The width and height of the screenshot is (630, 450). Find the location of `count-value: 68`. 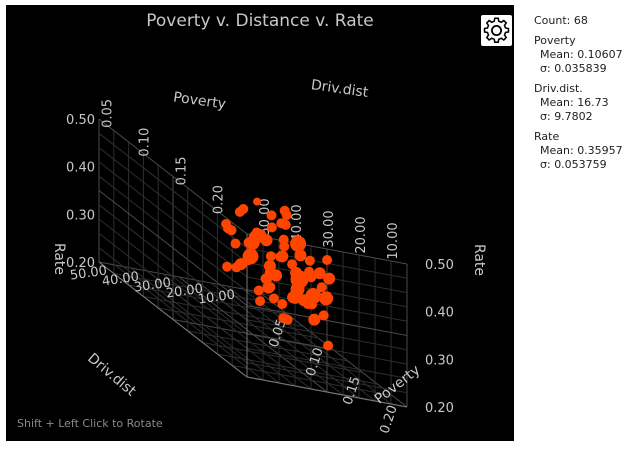

count-value: 68 is located at coordinates (580, 20).